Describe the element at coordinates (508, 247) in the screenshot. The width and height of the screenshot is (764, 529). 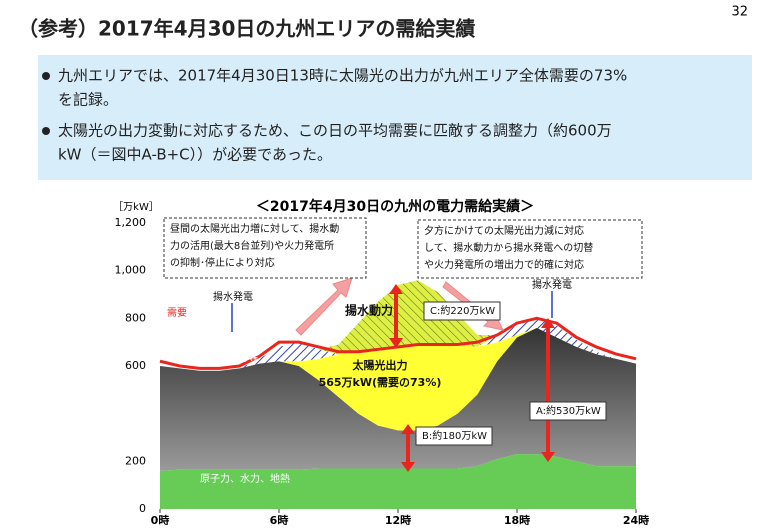
I see `annotation: して、揚水動力から揚水発電への切替` at that location.